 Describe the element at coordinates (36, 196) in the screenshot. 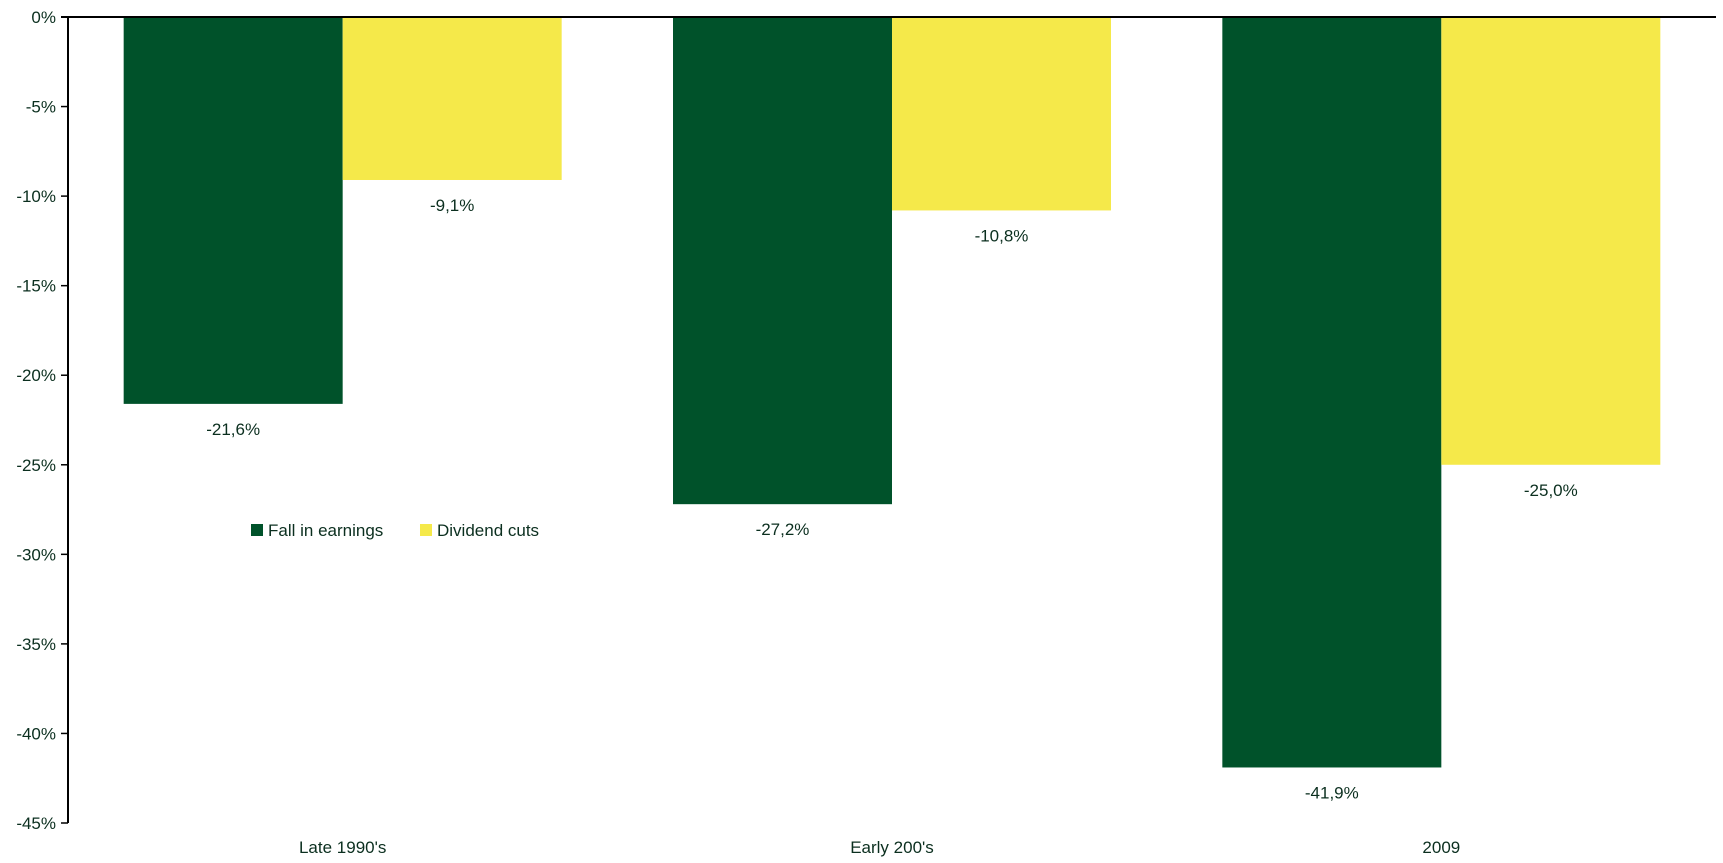

I see `y-tick-label: -10%` at that location.